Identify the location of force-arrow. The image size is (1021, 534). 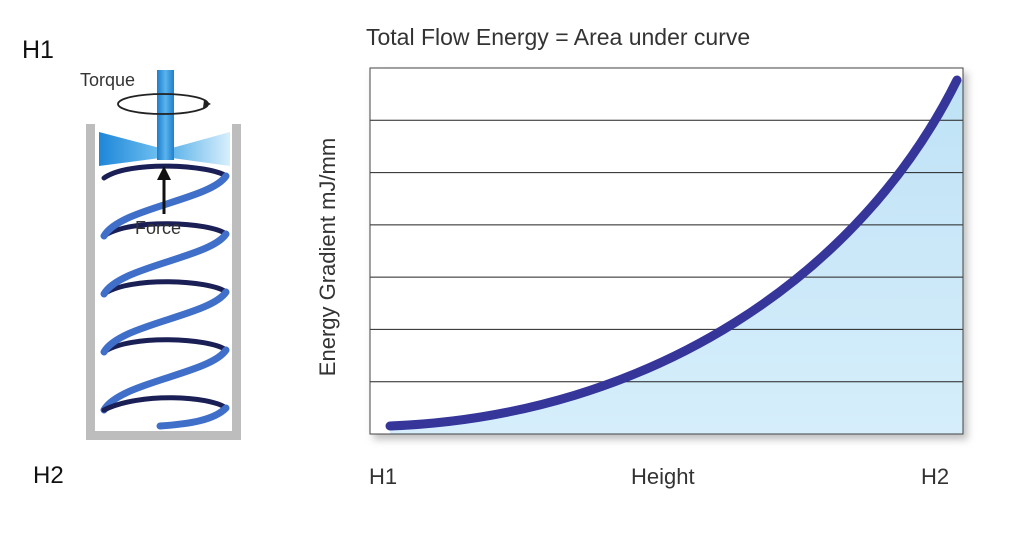
(164, 190).